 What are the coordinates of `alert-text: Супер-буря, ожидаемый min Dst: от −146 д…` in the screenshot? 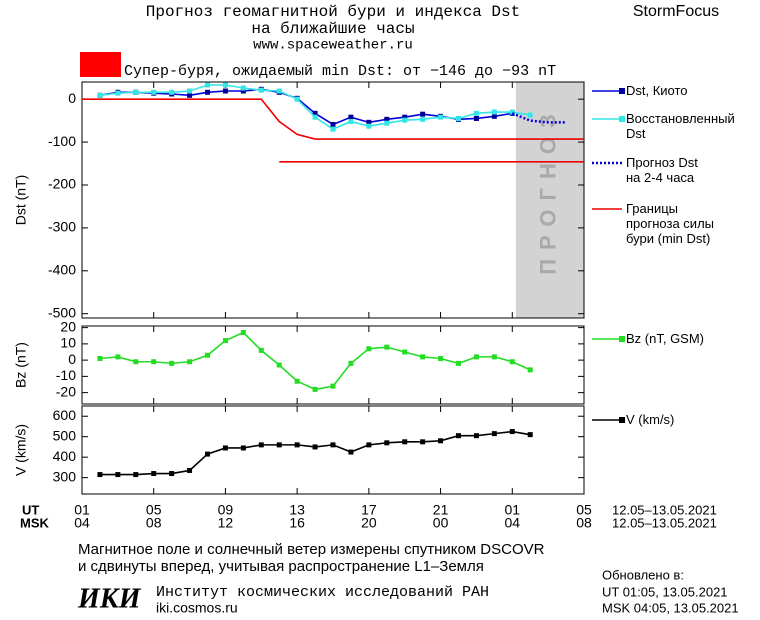 It's located at (340, 71).